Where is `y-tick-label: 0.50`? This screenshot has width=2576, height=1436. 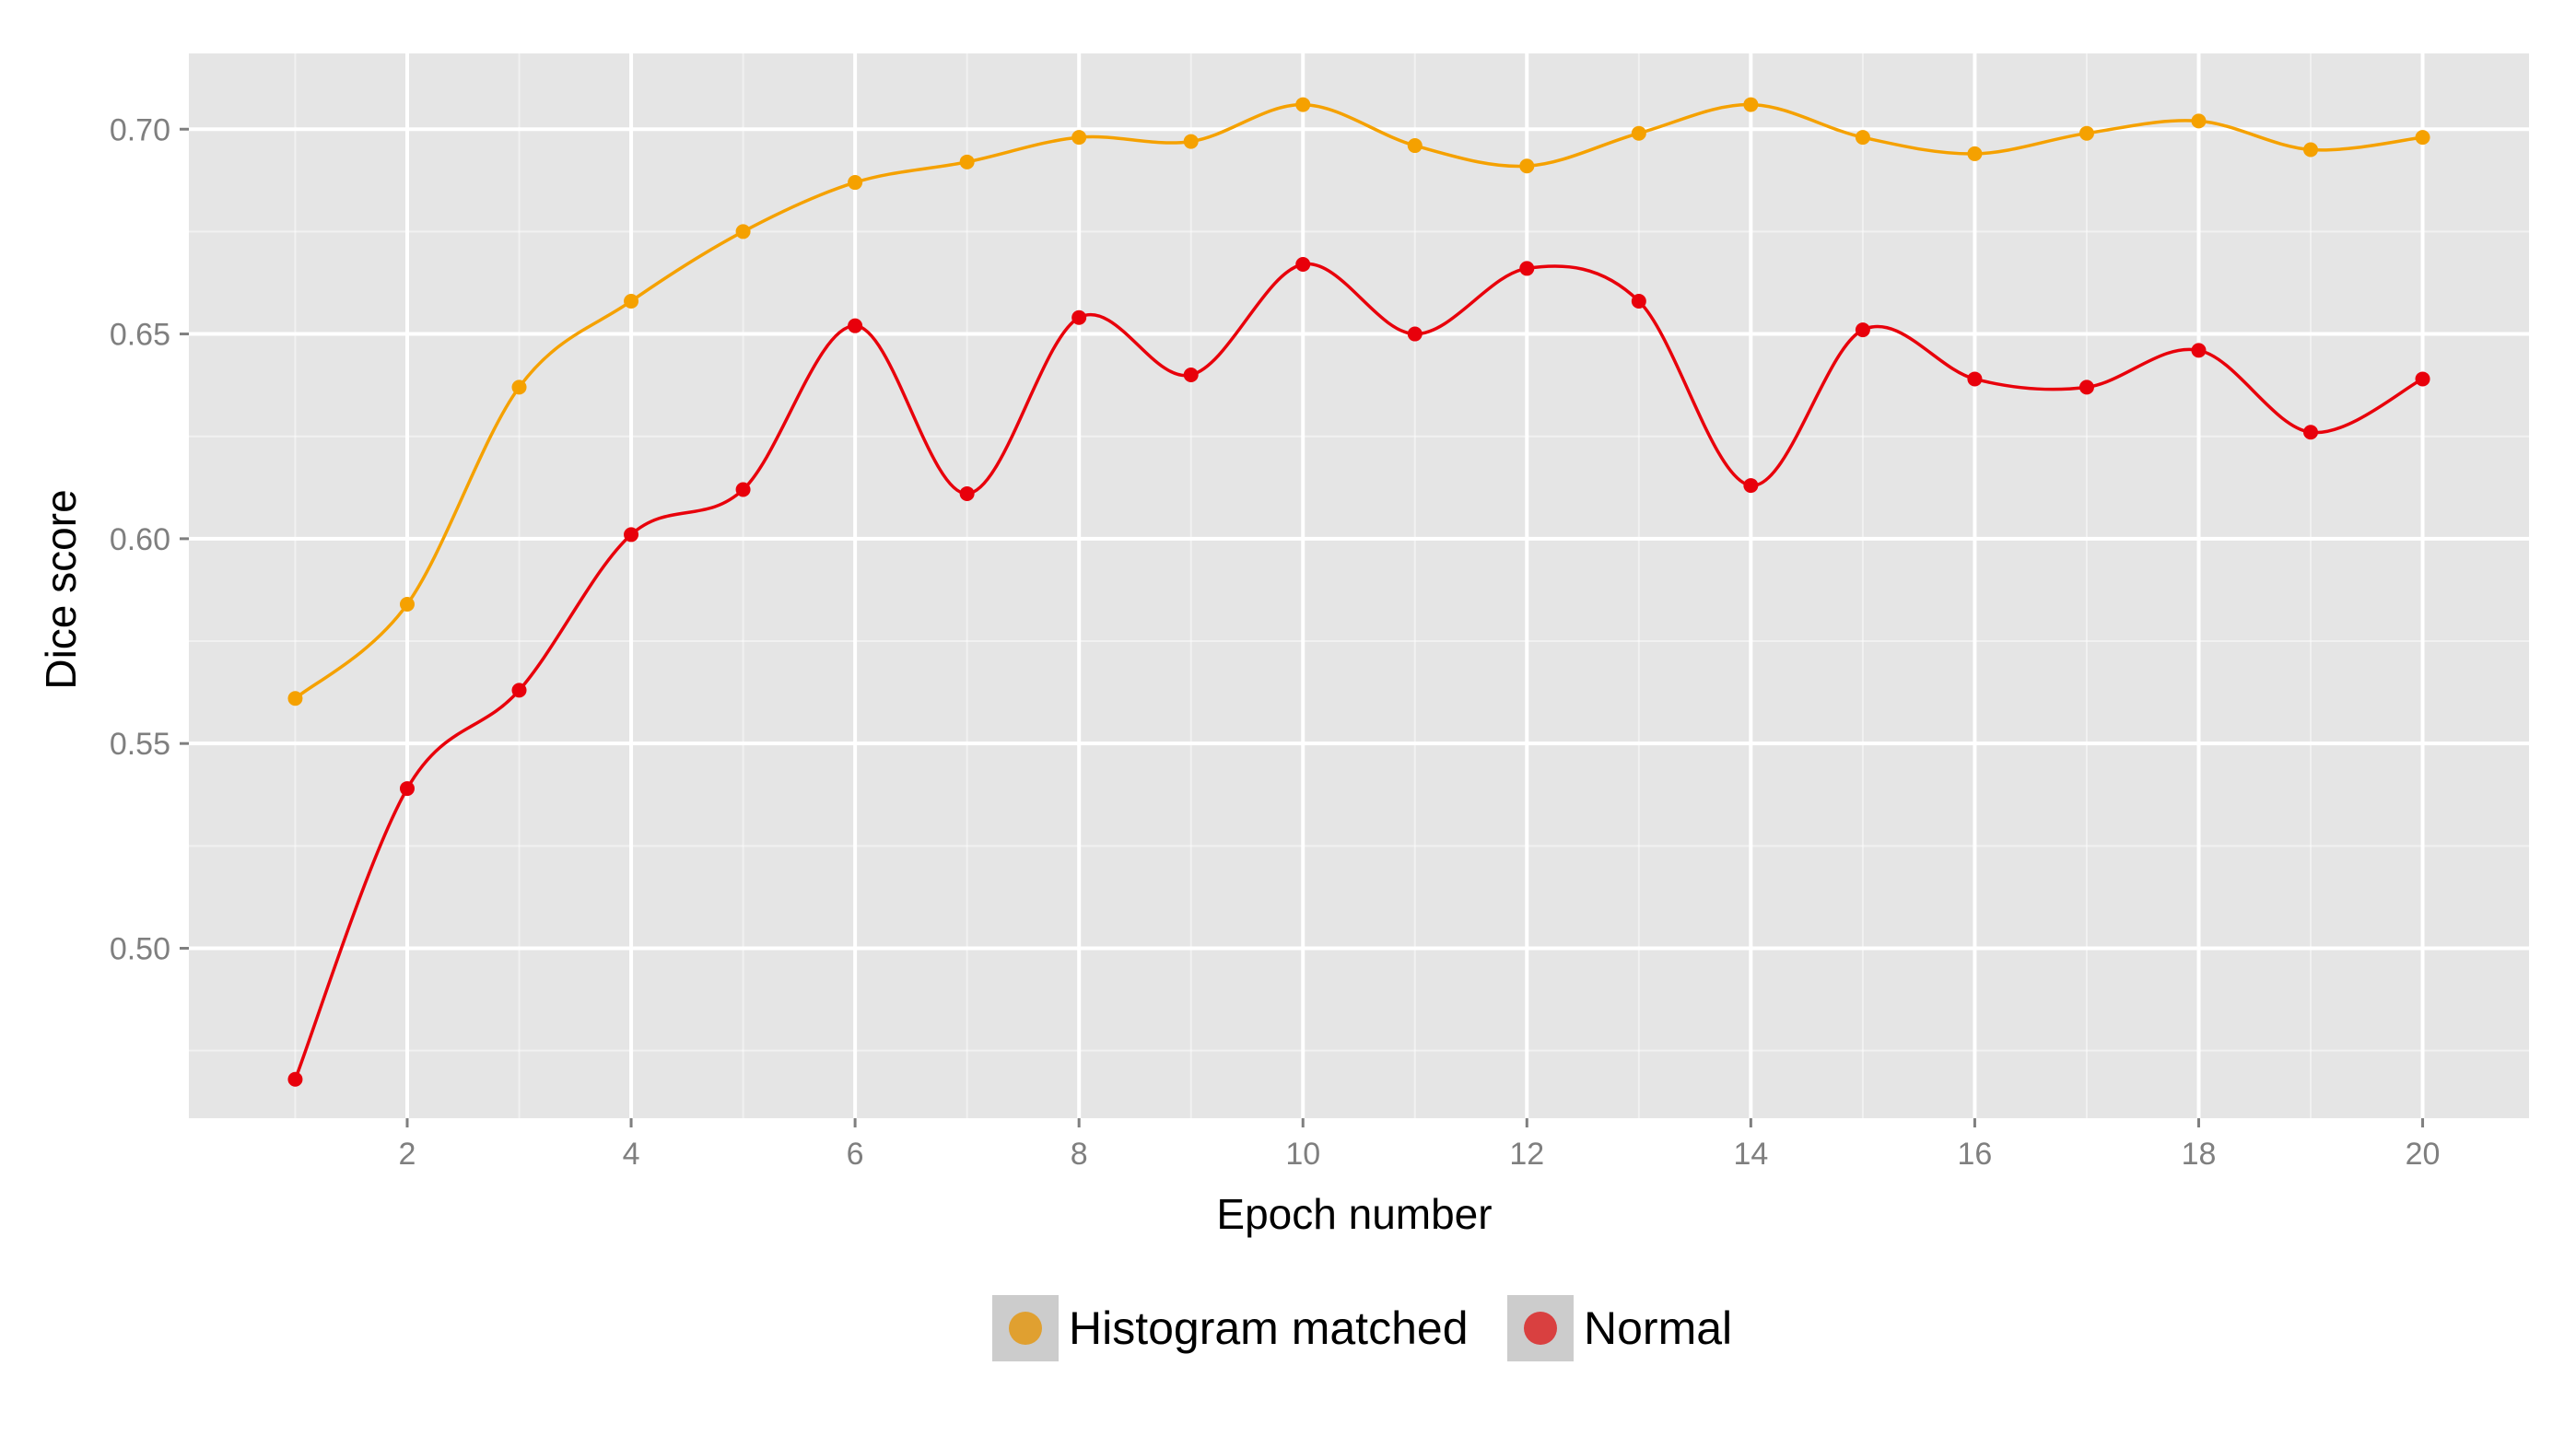
y-tick-label: 0.50 is located at coordinates (140, 949).